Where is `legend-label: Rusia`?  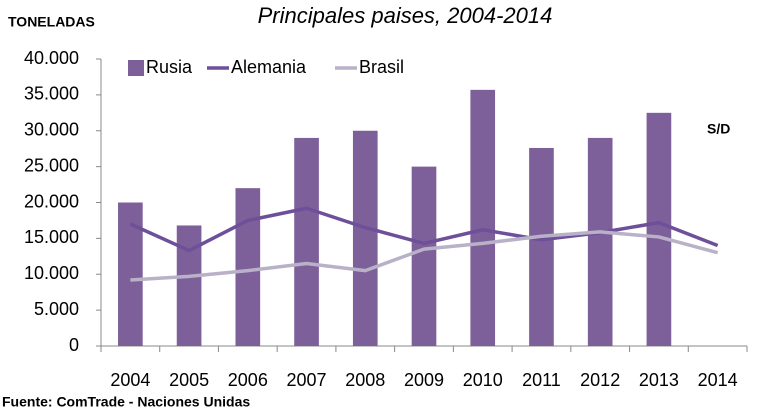 legend-label: Rusia is located at coordinates (169, 67).